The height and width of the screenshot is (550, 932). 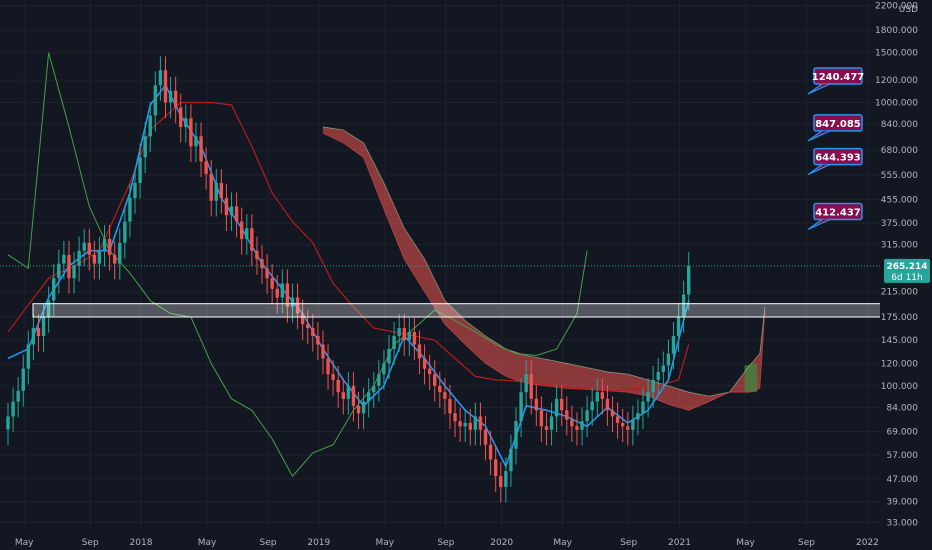 What do you see at coordinates (907, 270) in the screenshot?
I see `last-price-badge` at bounding box center [907, 270].